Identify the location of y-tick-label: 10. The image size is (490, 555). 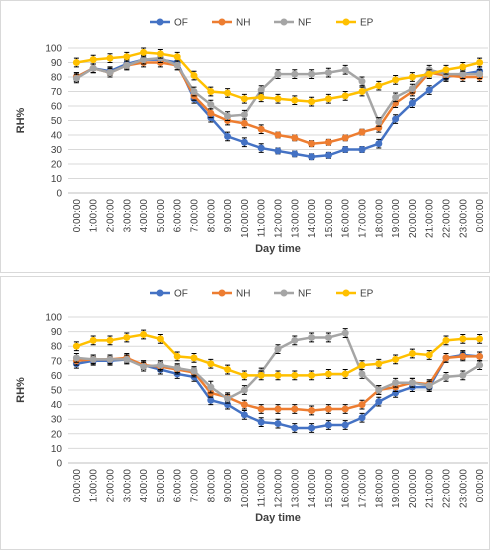
(57, 179).